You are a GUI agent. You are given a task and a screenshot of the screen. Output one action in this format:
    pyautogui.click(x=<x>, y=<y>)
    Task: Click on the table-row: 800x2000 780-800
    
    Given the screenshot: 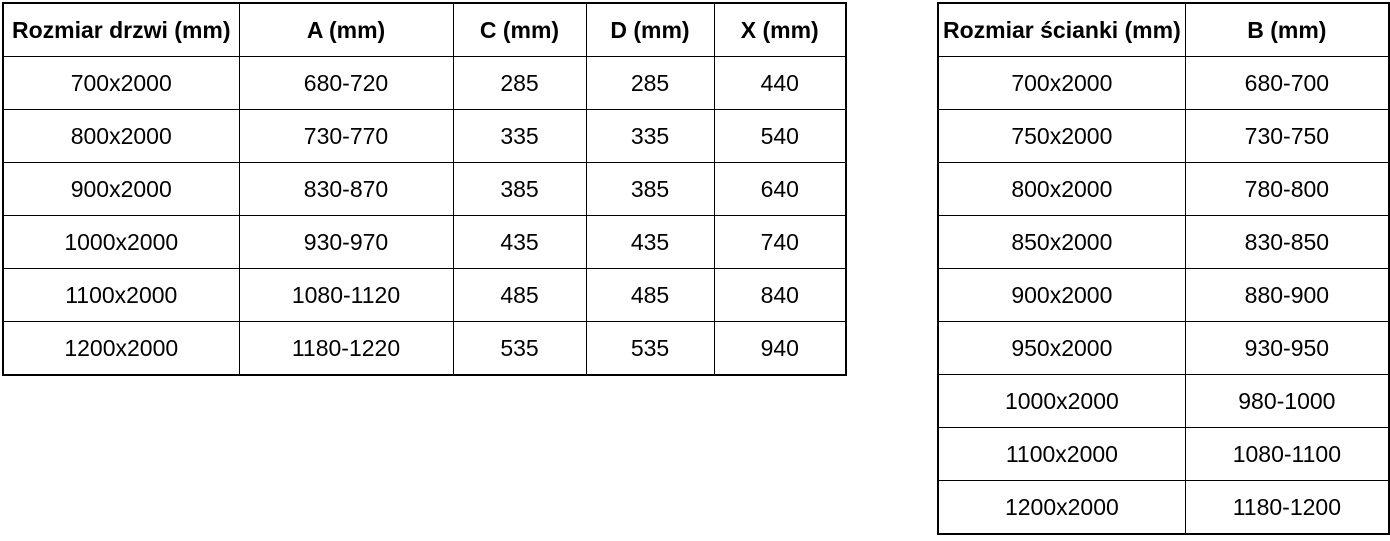 What is the action you would take?
    pyautogui.click(x=1163, y=189)
    